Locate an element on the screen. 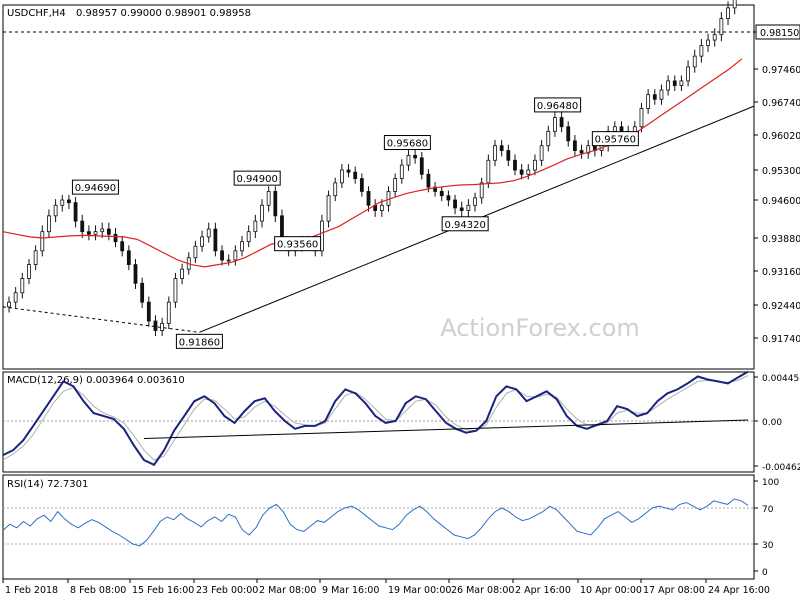 This screenshot has height=604, width=800. level-price-box is located at coordinates (777, 32).